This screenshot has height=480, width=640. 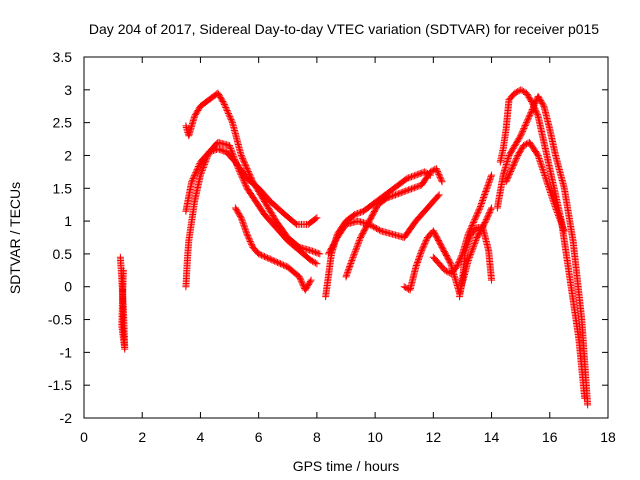 What do you see at coordinates (394, 223) in the screenshot?
I see `series-track-g` at bounding box center [394, 223].